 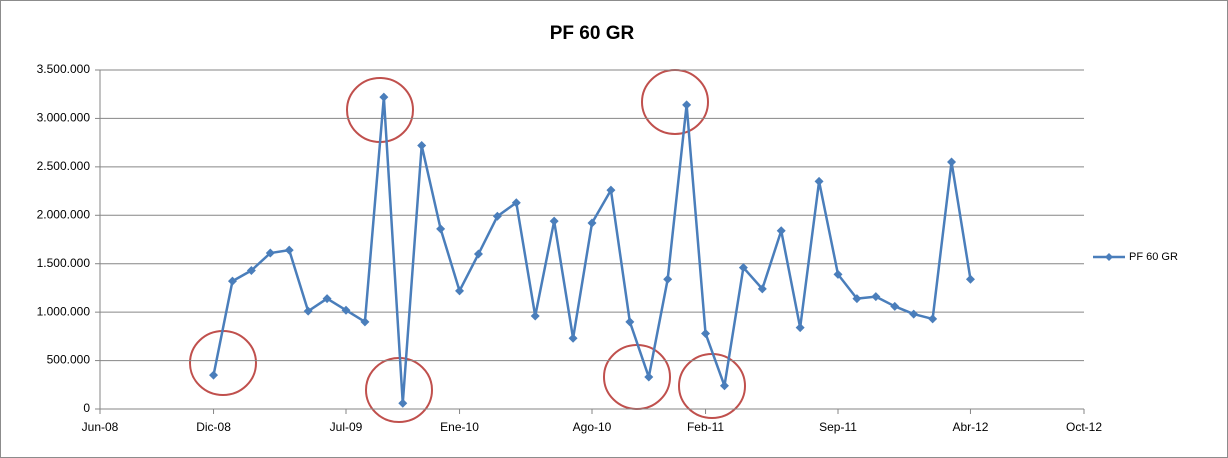 I want to click on y-tick-label: 500.000, so click(x=69, y=360).